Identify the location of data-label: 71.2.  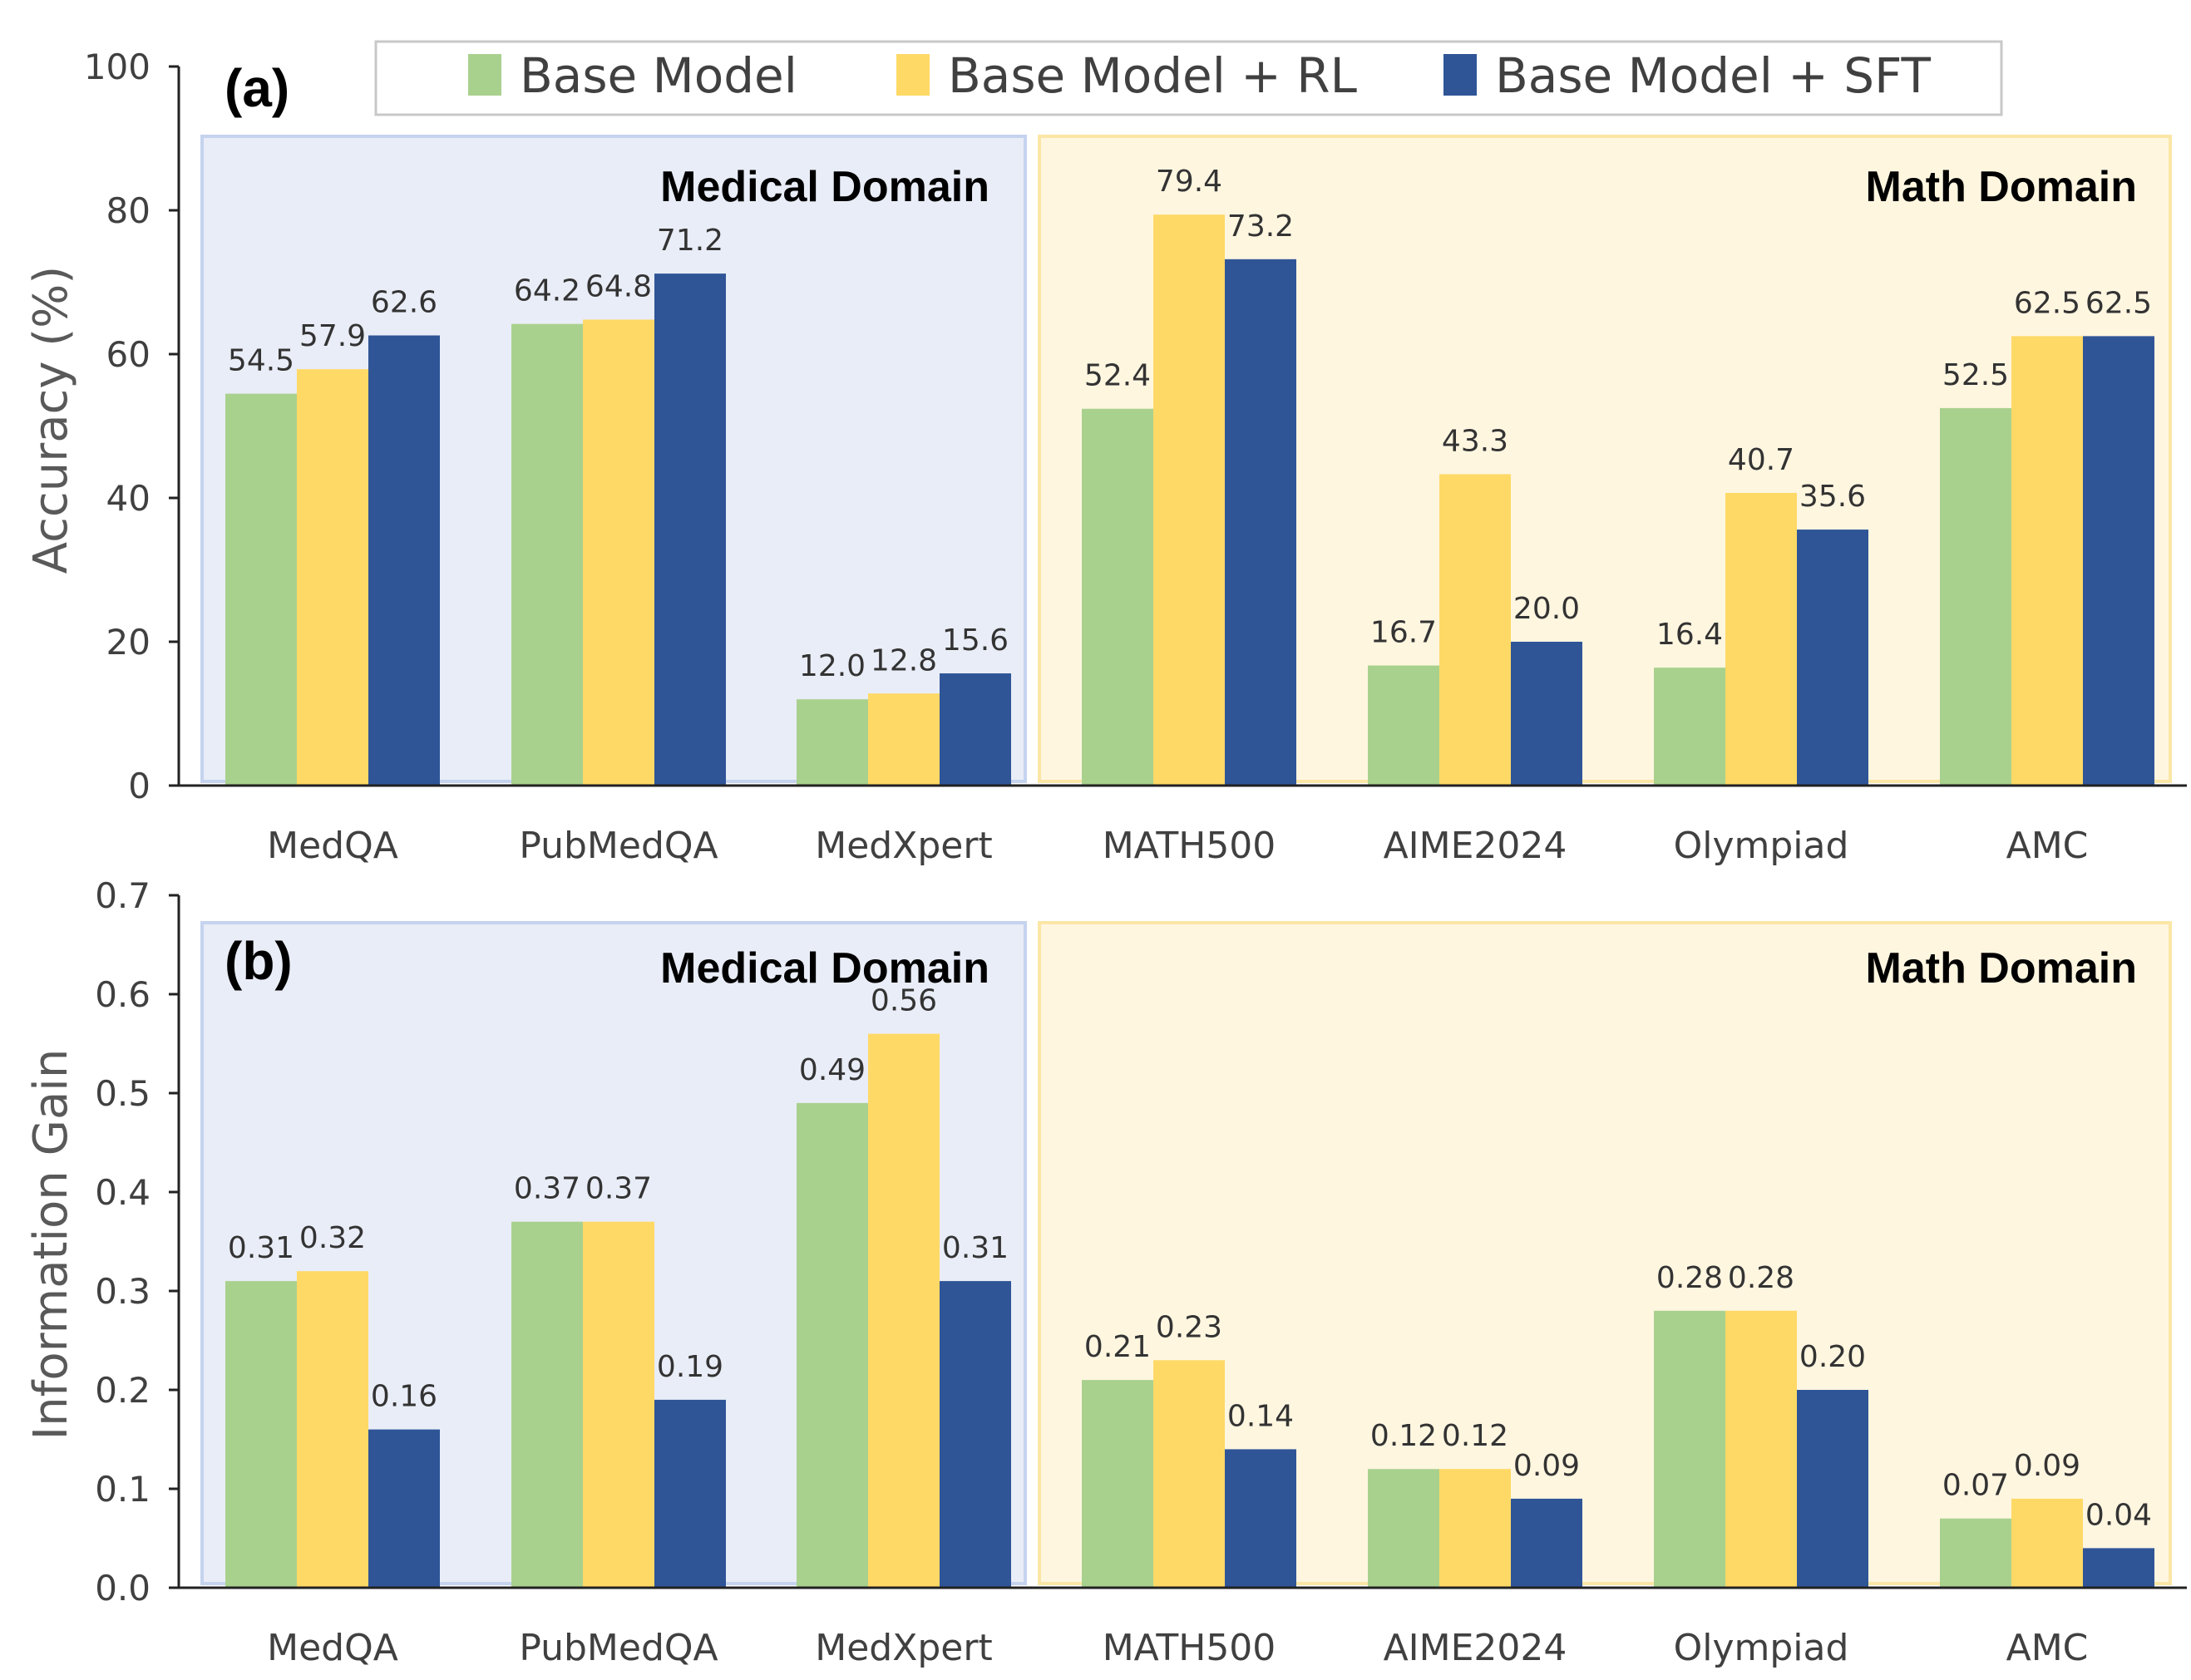
(690, 241).